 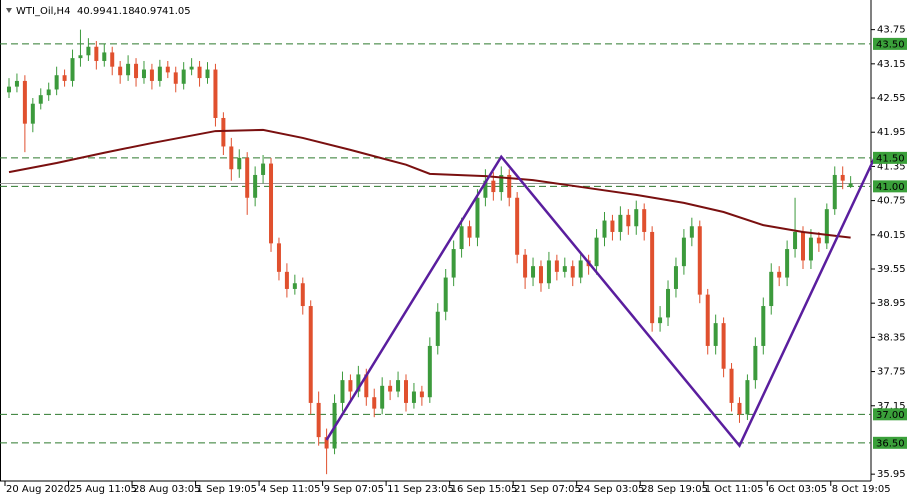 I want to click on level-label: 37.00, so click(x=890, y=415).